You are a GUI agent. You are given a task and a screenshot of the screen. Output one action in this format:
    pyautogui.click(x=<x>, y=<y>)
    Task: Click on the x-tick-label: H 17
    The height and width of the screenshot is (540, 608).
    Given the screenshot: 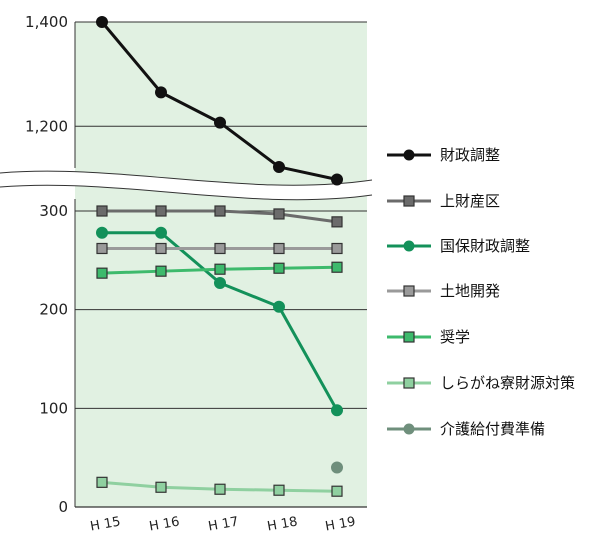 What is the action you would take?
    pyautogui.click(x=223, y=525)
    